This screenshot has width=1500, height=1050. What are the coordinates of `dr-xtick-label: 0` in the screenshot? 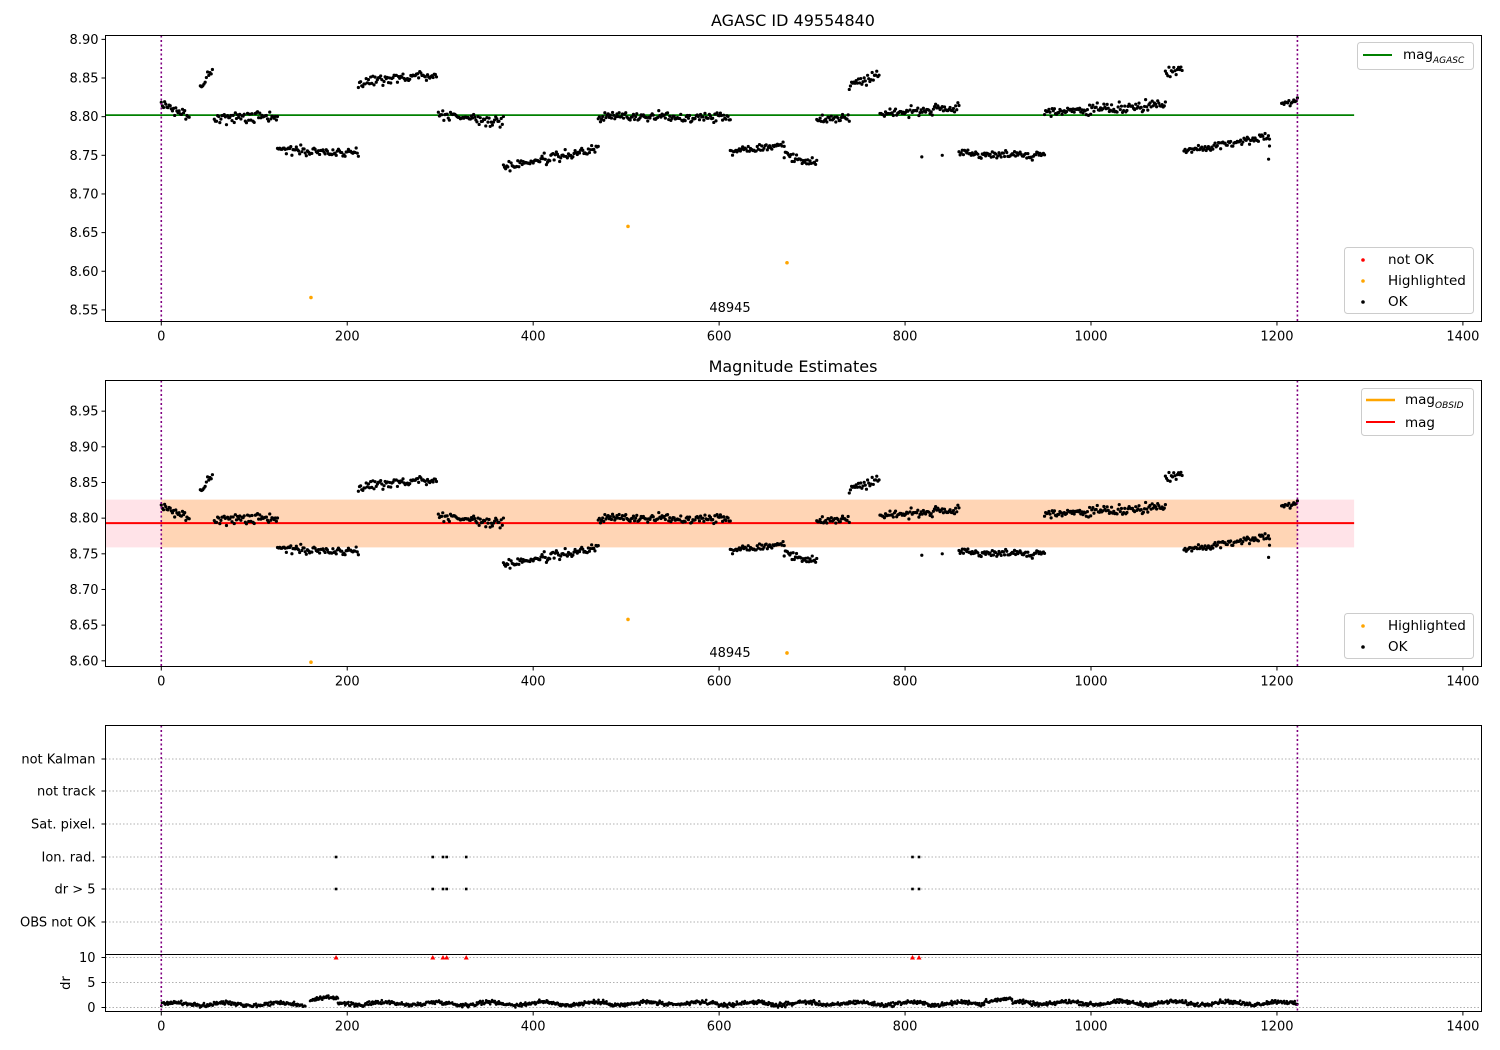 It's located at (161, 1027).